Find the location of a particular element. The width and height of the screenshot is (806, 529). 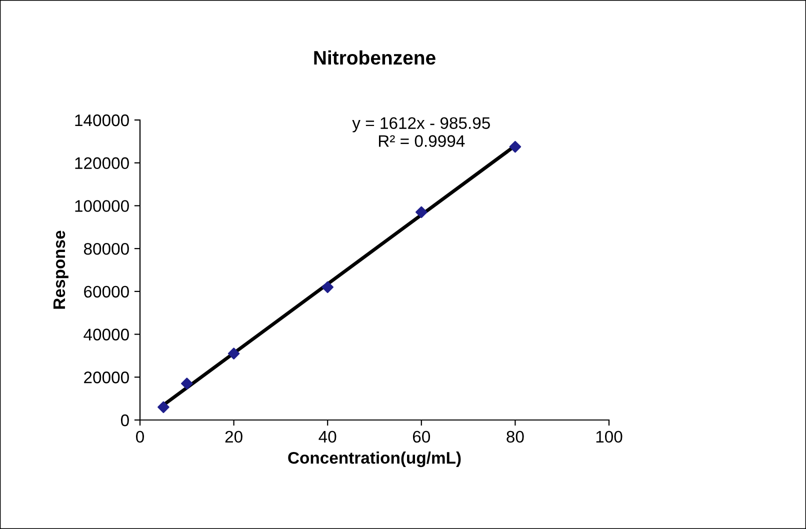

x-tick-label: 80 is located at coordinates (515, 436).